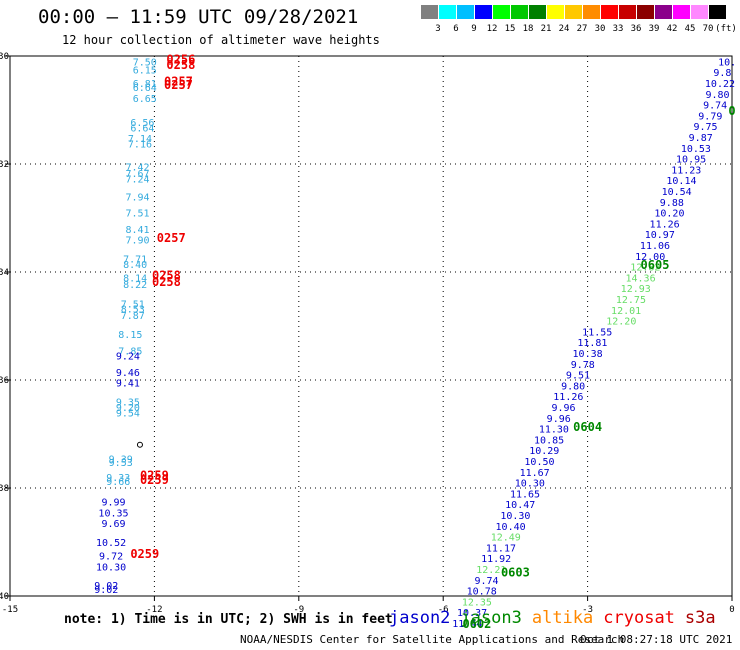 This screenshot has width=740, height=650. What do you see at coordinates (677, 192) in the screenshot?
I see `wave-height-label: 10.54` at bounding box center [677, 192].